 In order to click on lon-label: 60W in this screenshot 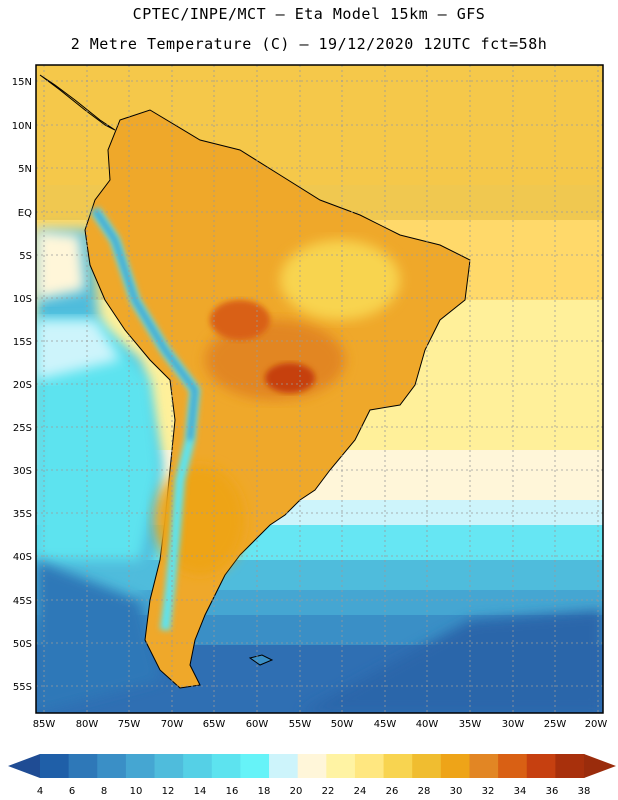, I will do `click(257, 724)`.